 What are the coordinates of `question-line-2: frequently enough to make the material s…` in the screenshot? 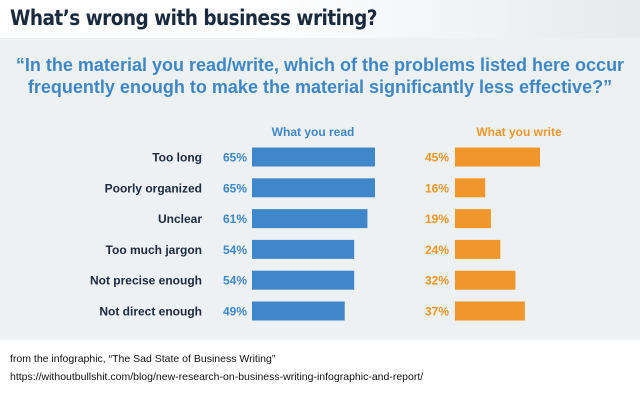 It's located at (320, 87).